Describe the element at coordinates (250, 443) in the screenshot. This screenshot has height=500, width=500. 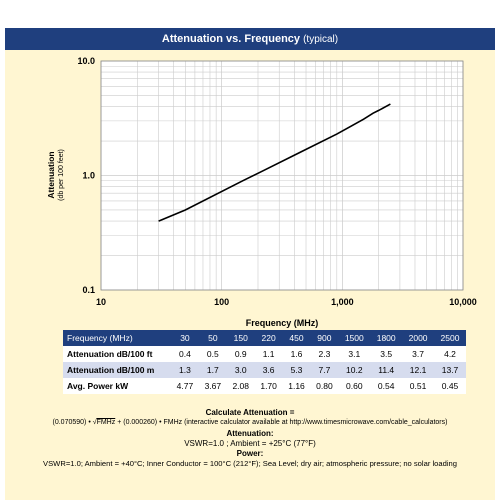
I see `atten-line: VSWR=1.0 ; Ambient = +25°C (77°F)` at that location.